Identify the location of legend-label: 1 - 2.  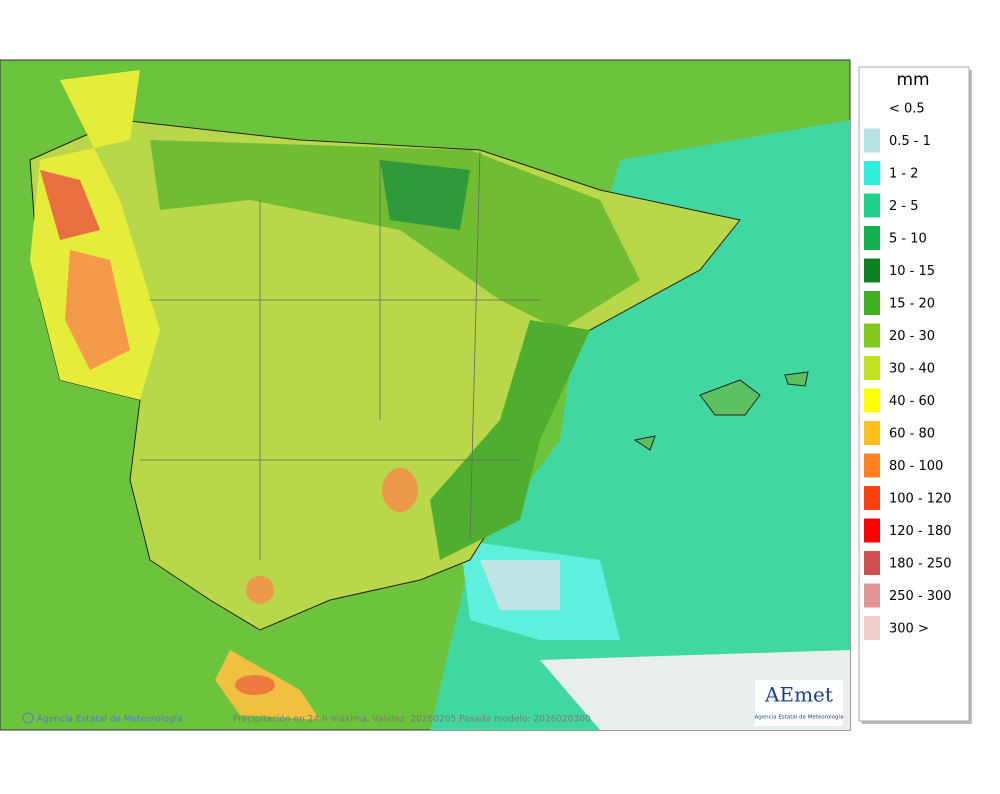
(904, 174).